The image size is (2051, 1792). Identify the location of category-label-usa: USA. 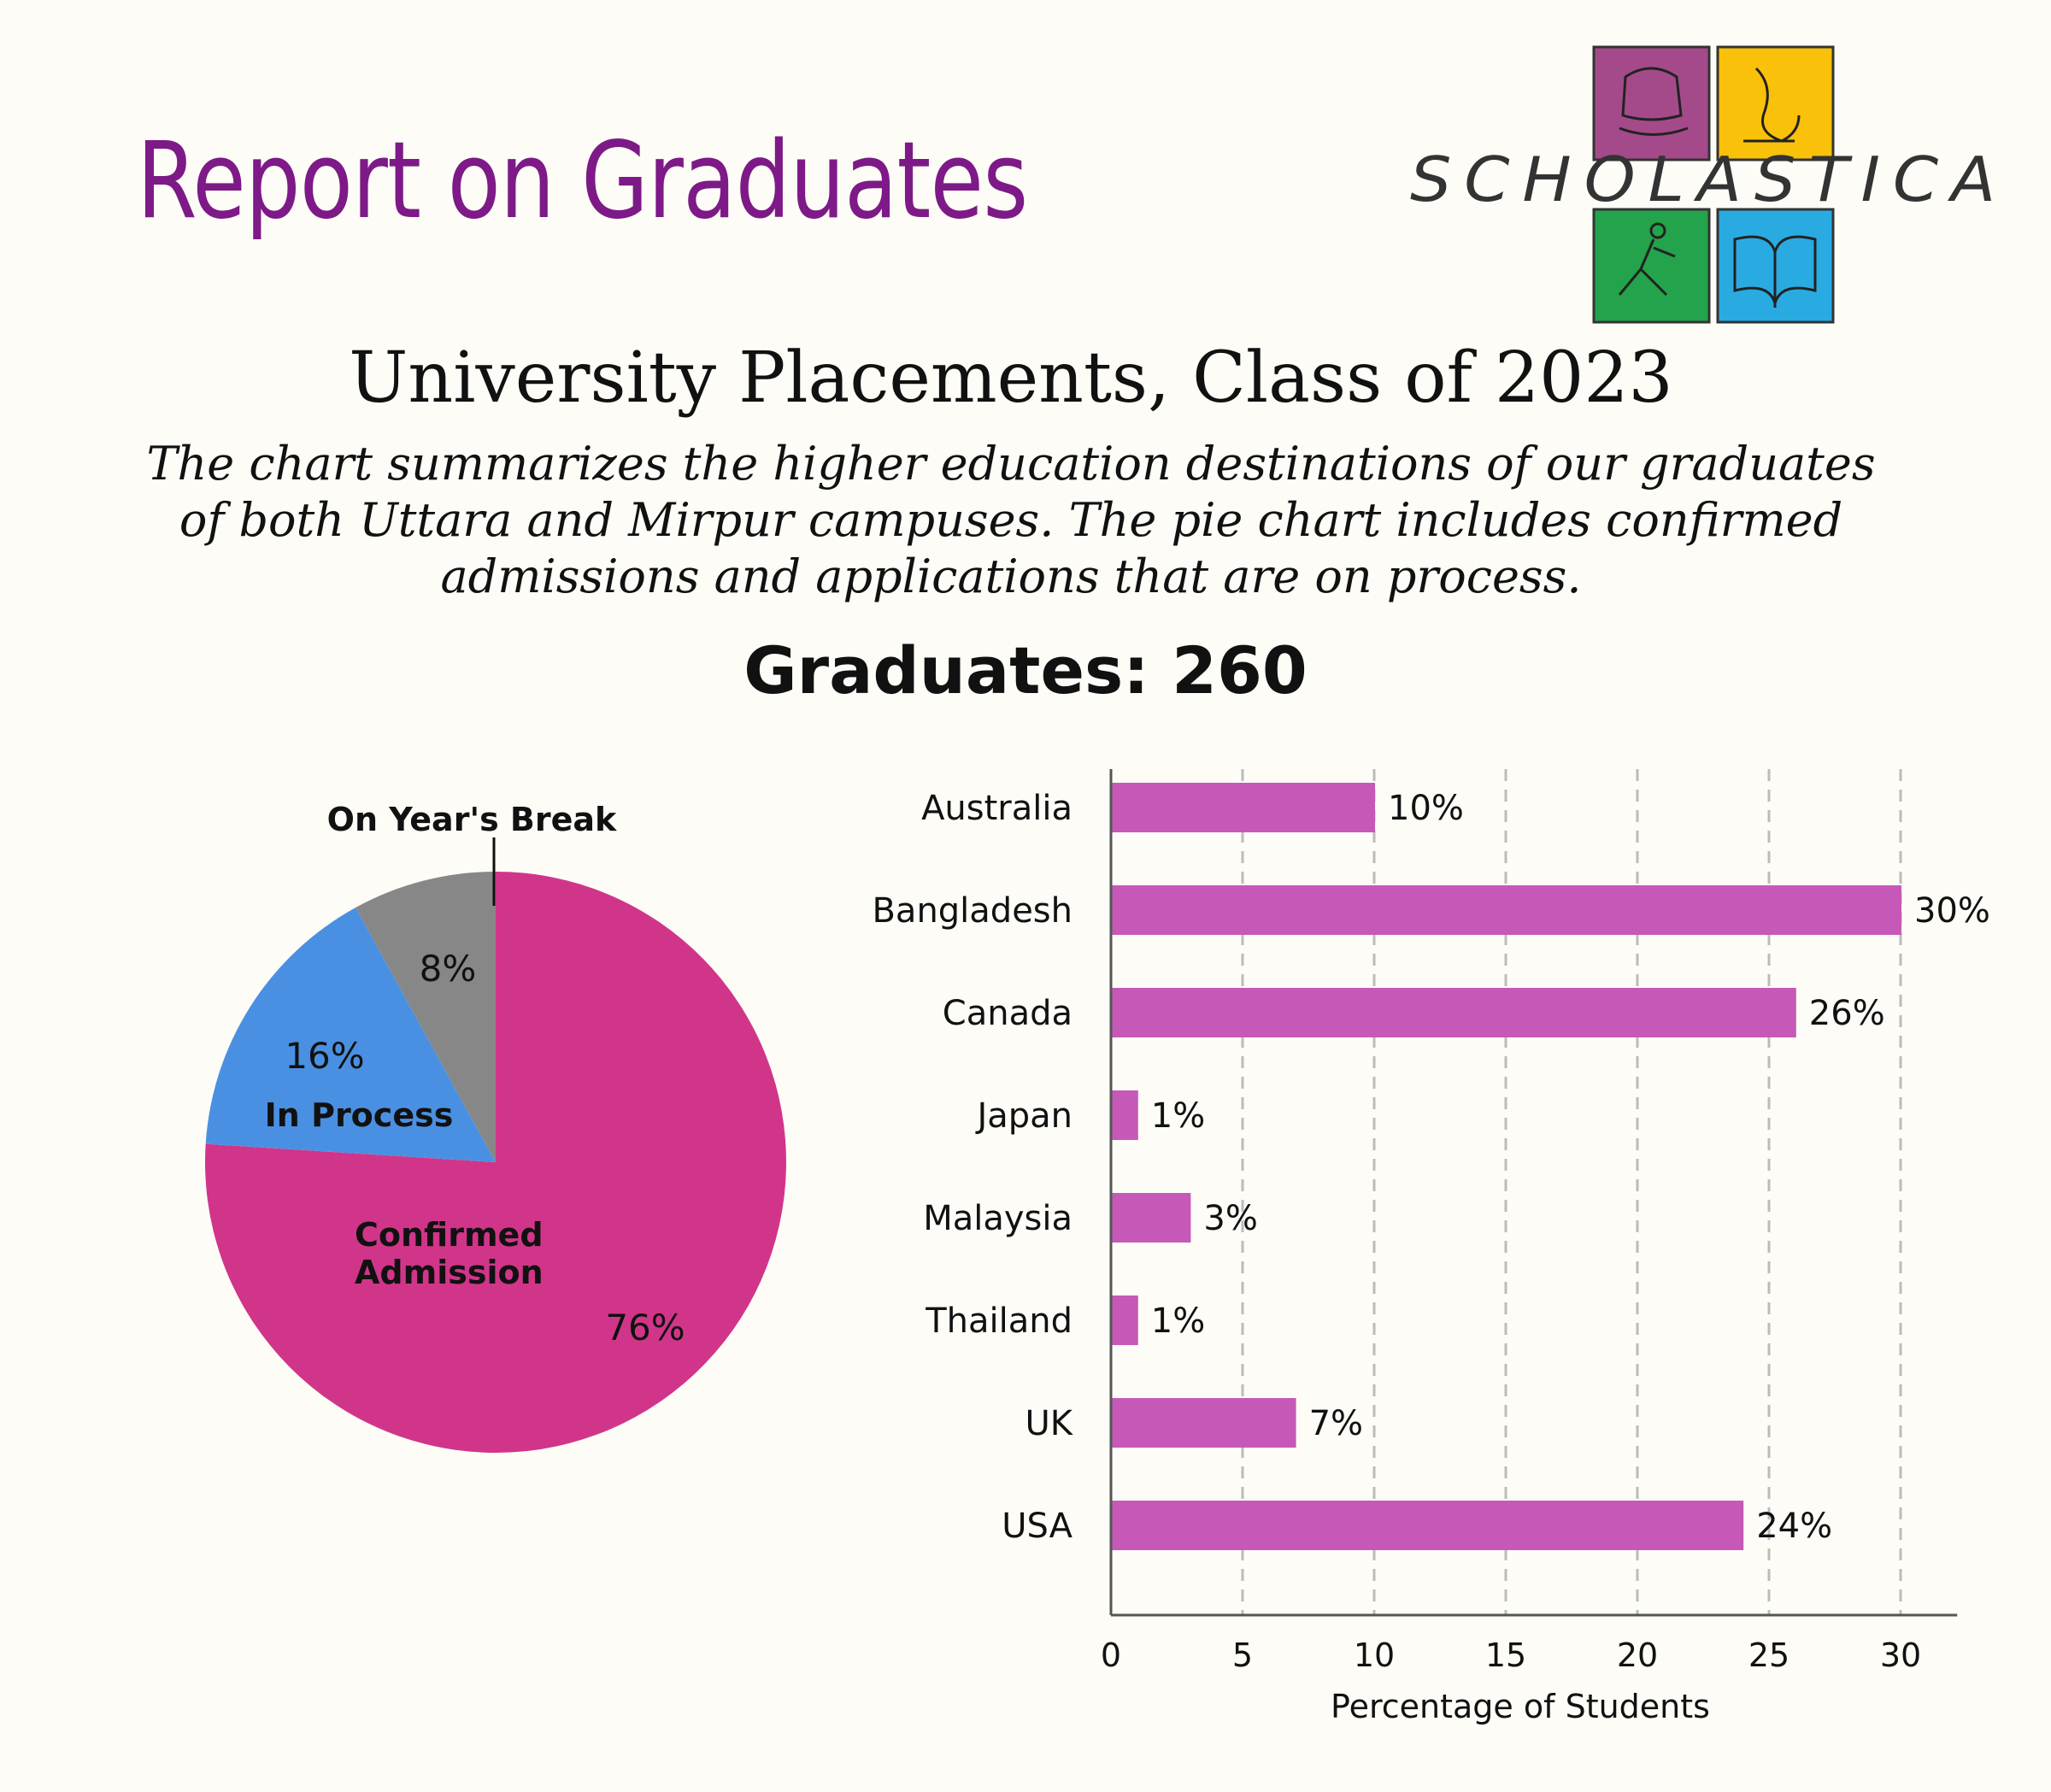
(1037, 1526).